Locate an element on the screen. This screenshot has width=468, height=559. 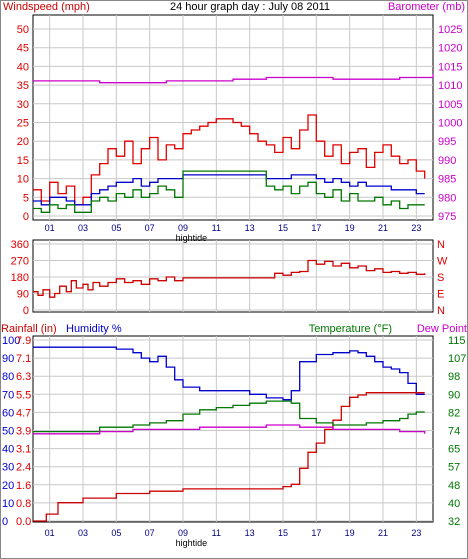
wind-tick-label: 5 is located at coordinates (26, 198).